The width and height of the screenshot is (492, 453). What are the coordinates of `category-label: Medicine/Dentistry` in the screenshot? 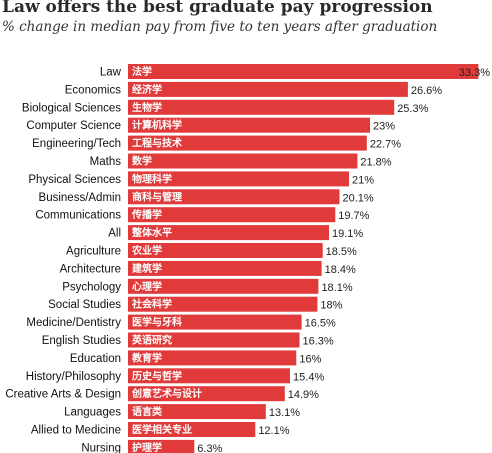 It's located at (73, 323).